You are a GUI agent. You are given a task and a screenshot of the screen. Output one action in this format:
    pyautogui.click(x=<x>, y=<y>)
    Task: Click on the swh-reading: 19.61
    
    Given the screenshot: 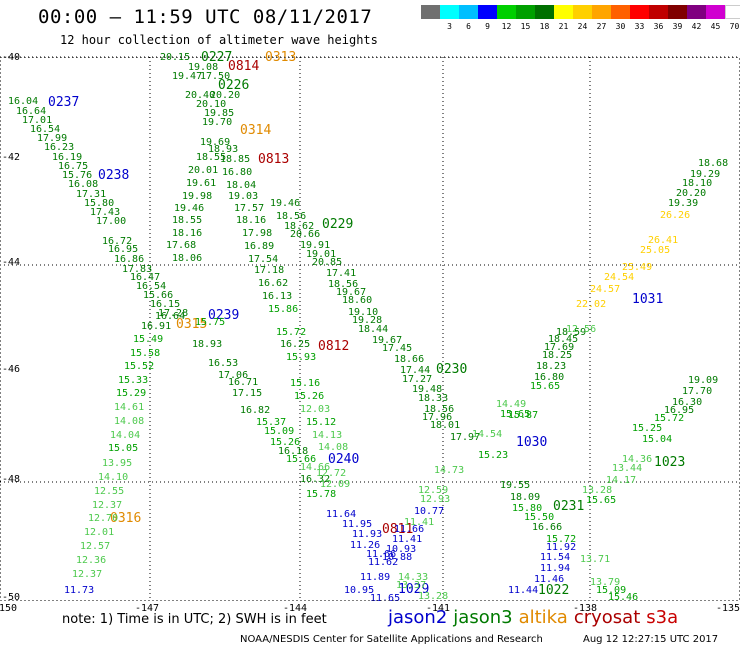 What is the action you would take?
    pyautogui.click(x=201, y=183)
    